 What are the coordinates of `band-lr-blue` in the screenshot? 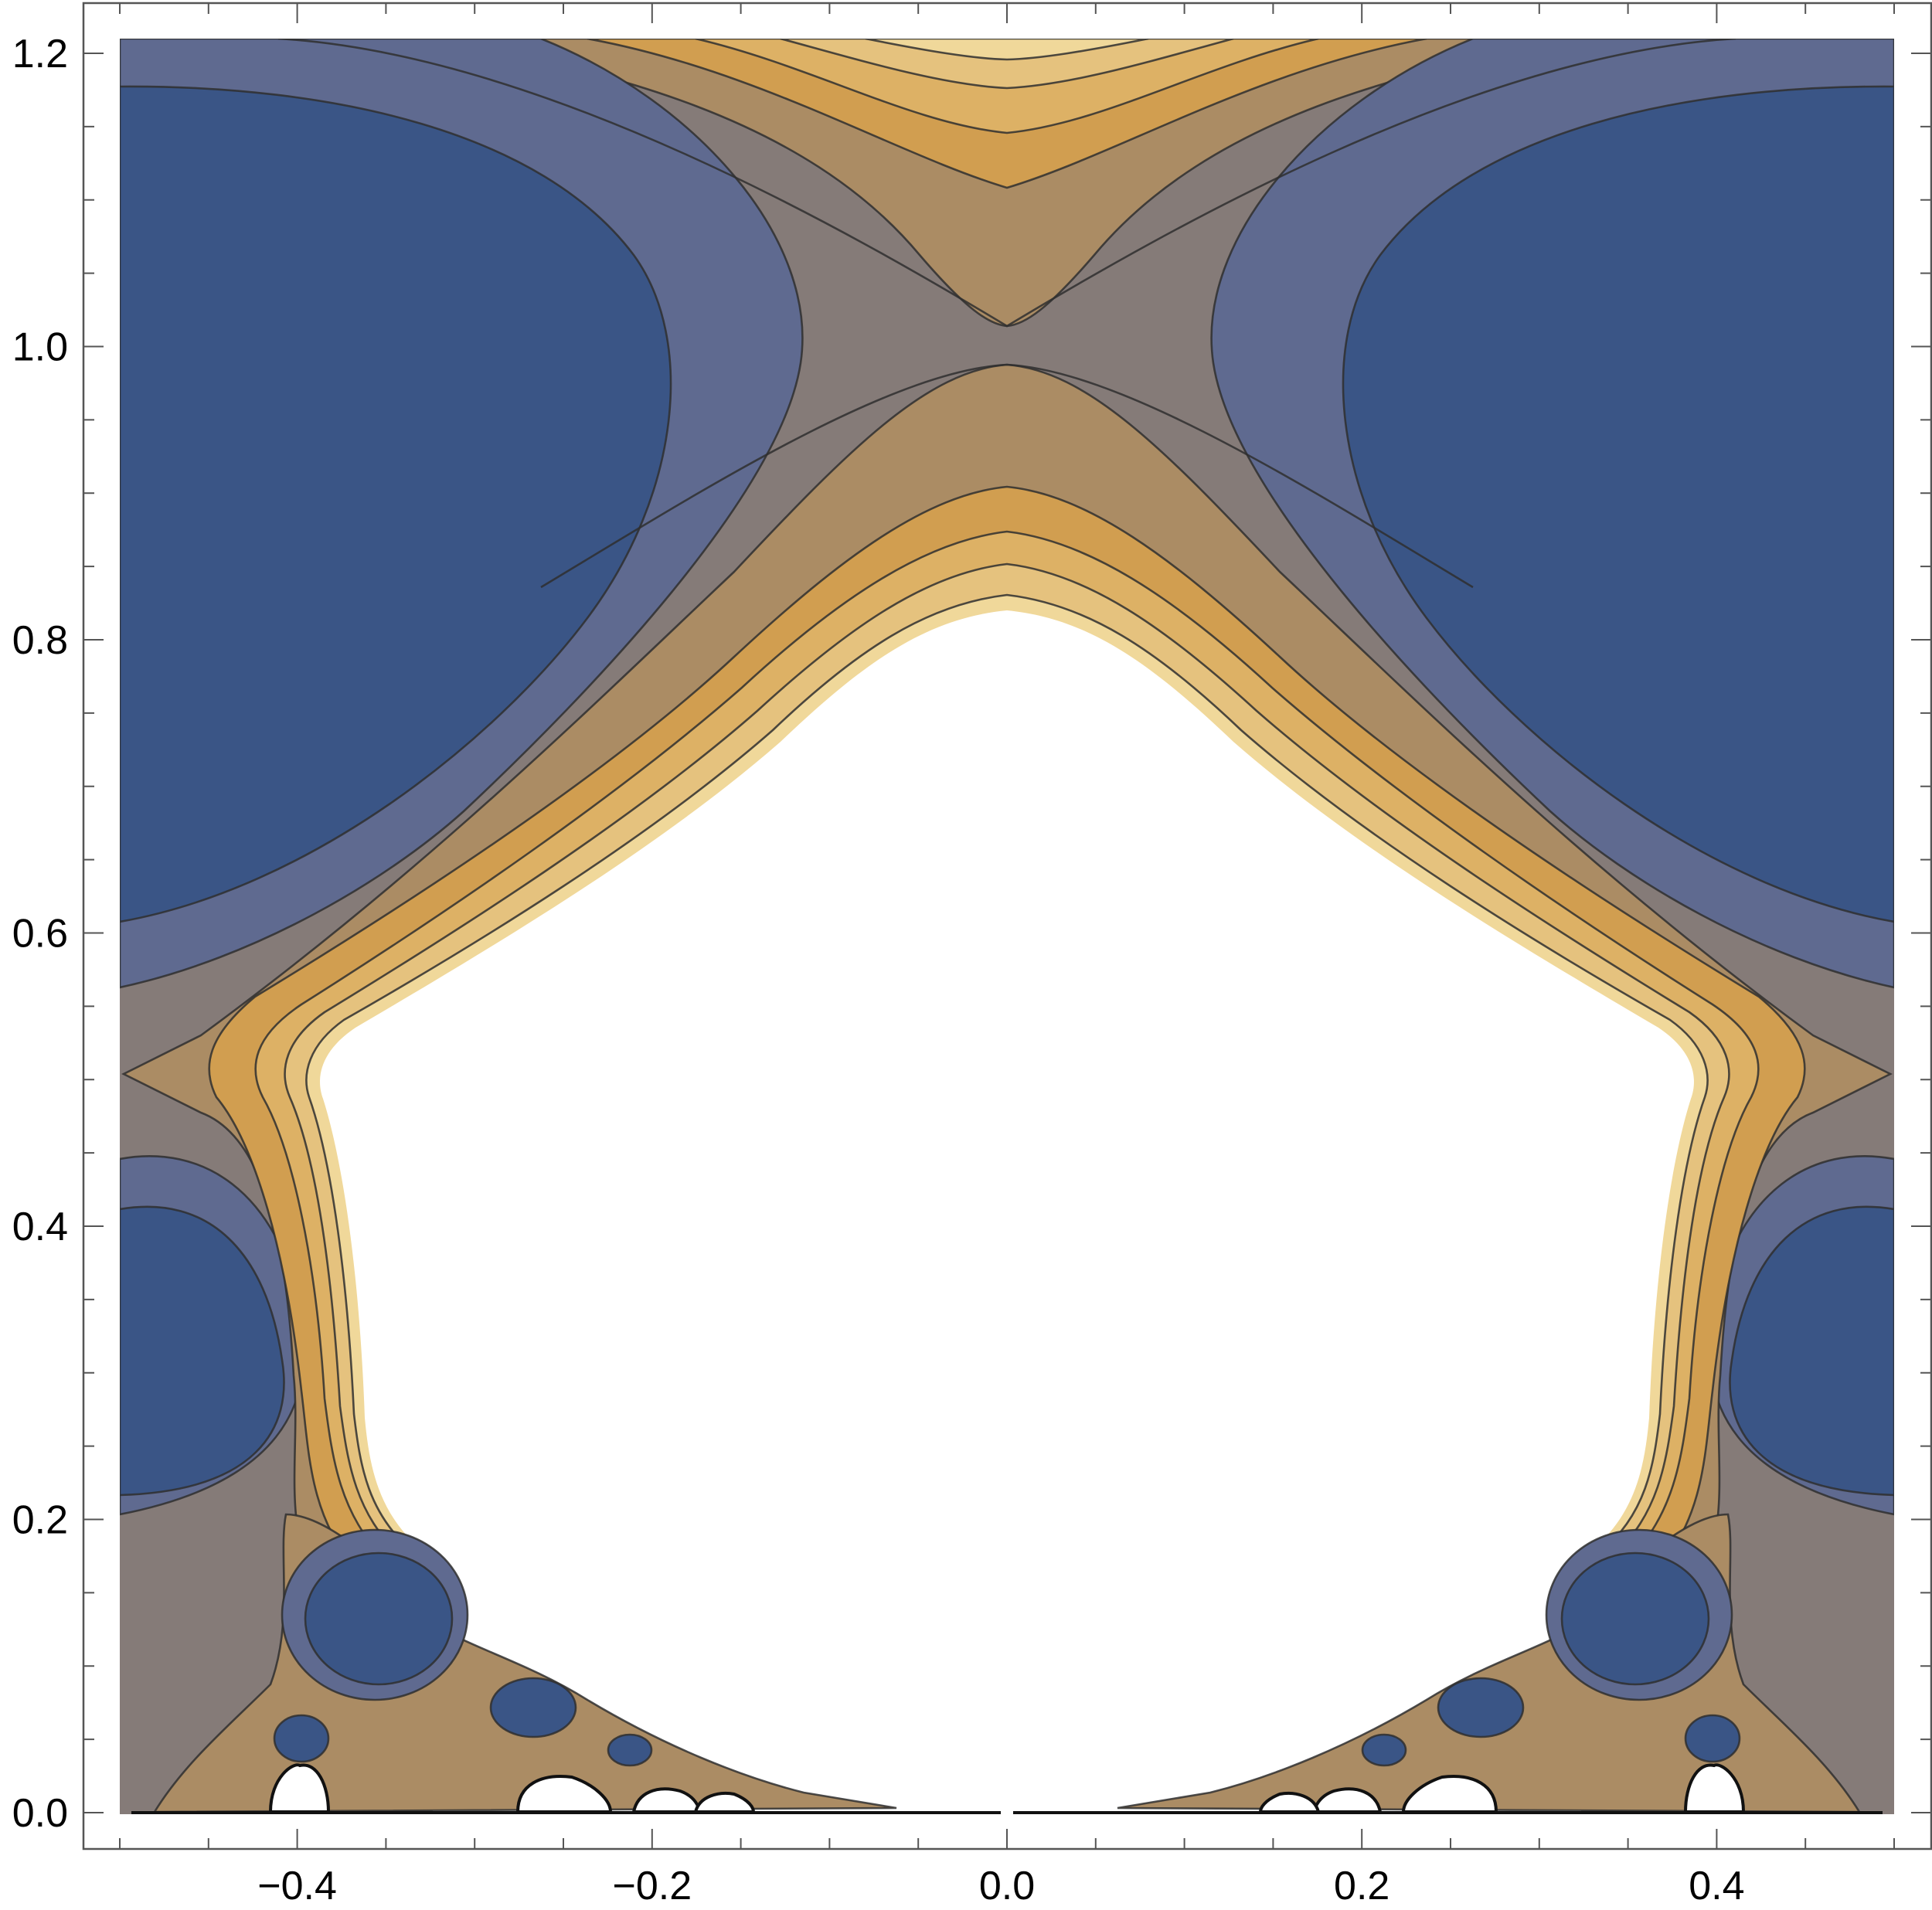 It's located at (1812, 1351).